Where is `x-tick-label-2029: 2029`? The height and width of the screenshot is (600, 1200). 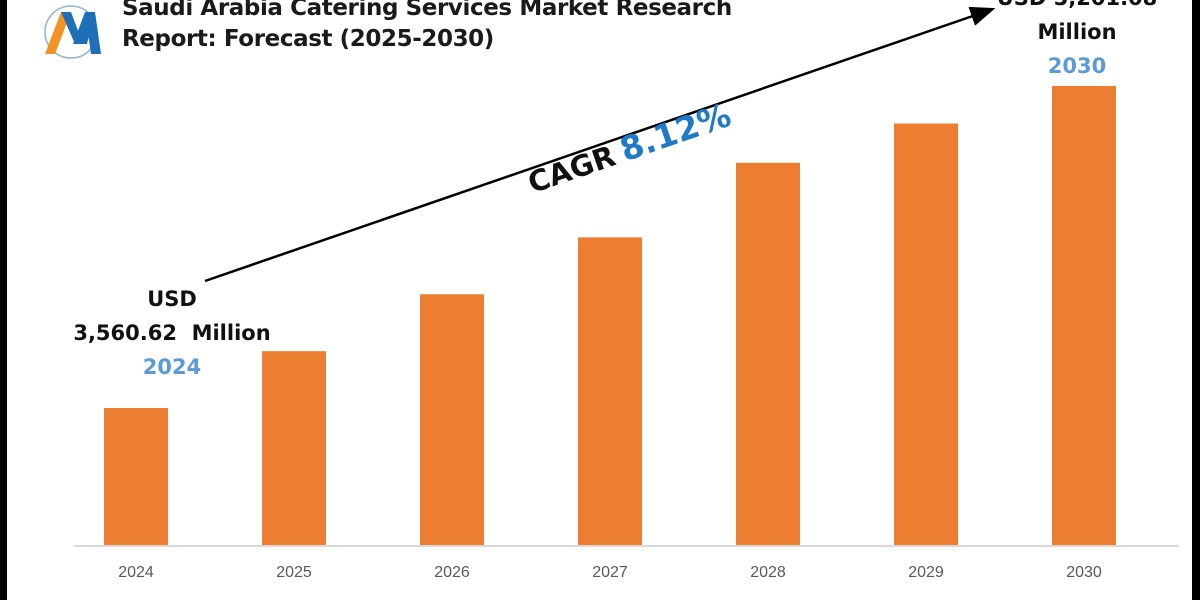 x-tick-label-2029: 2029 is located at coordinates (926, 572).